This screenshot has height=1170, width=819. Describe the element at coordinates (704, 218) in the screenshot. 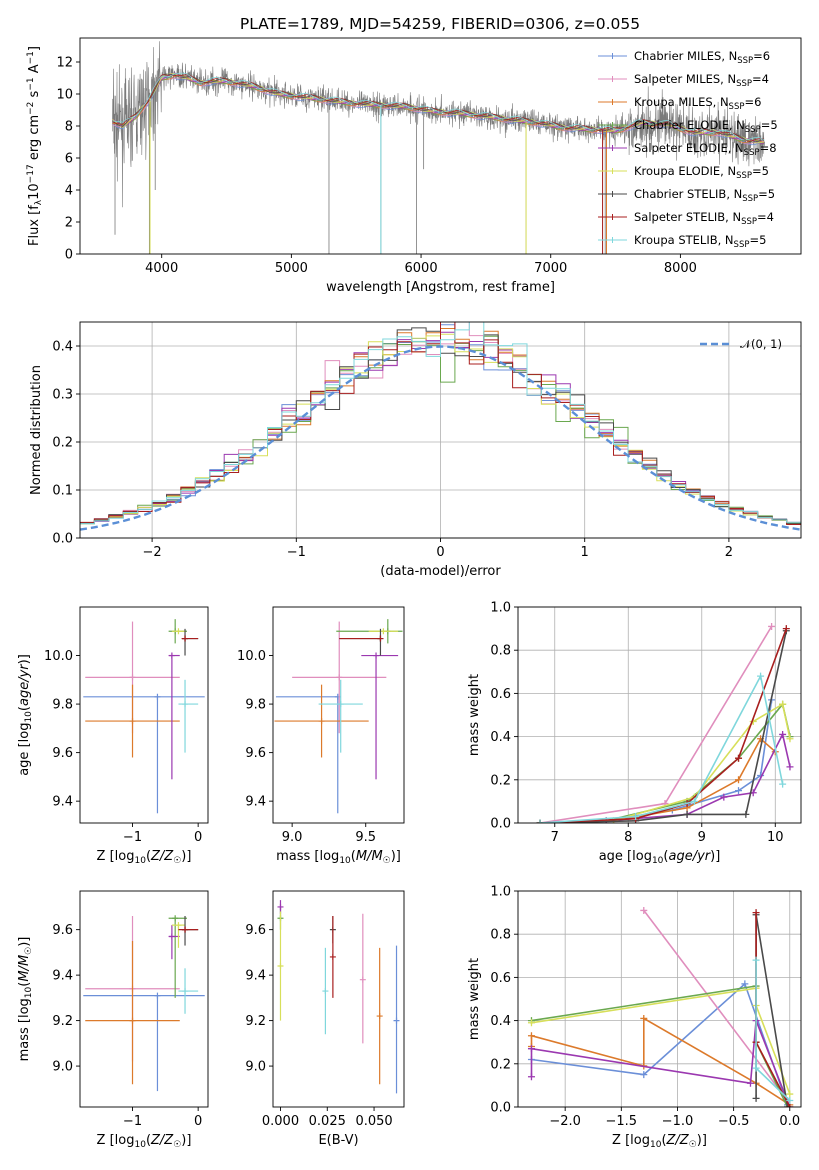

I see `legend-entry: Salpeter STELIB, NSSP=4` at that location.